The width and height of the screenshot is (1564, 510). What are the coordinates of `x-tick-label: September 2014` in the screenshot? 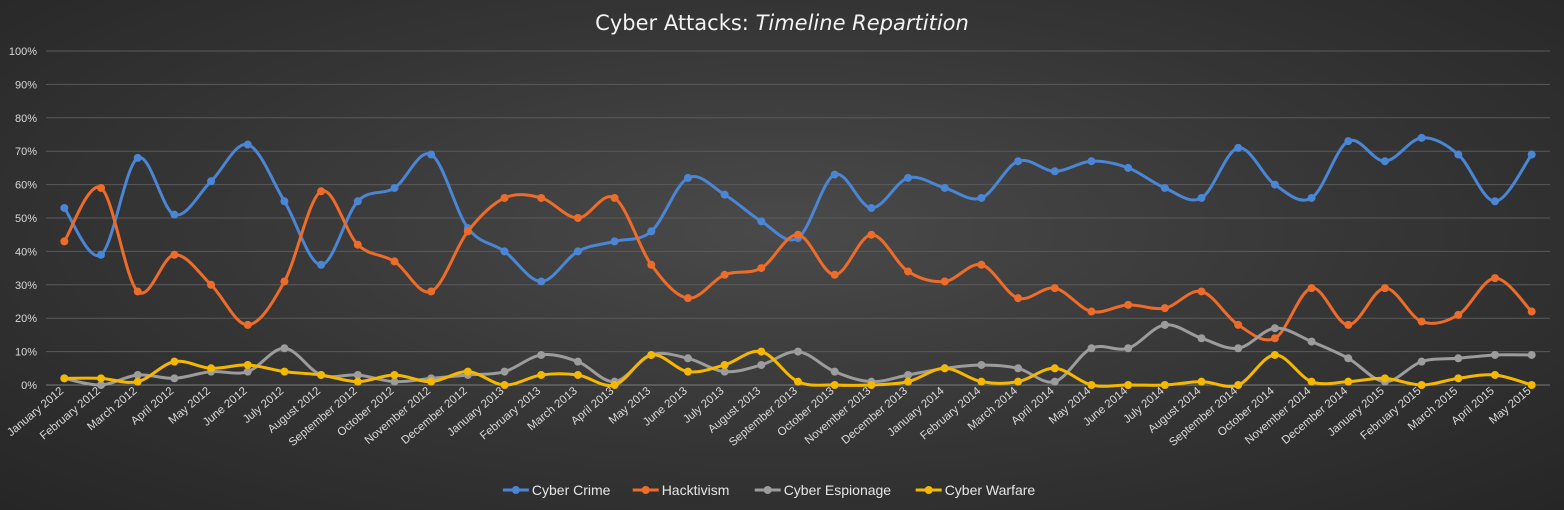 It's located at (1203, 417).